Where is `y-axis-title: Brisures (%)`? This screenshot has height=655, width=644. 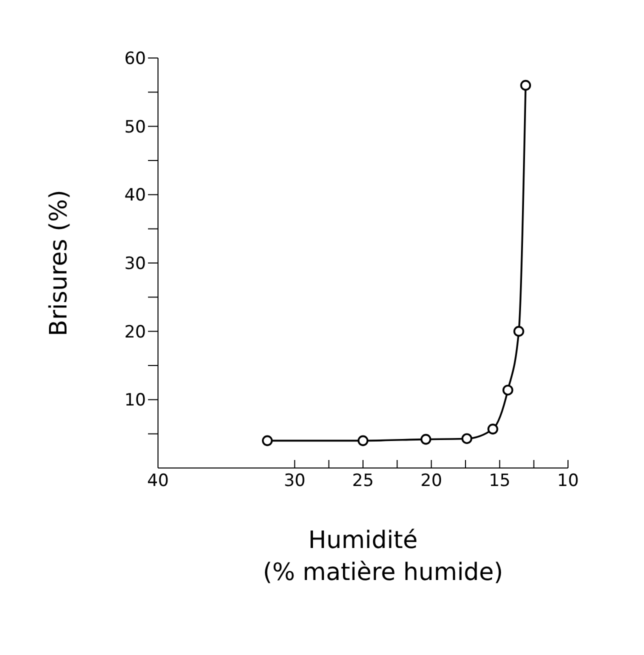
y-axis-title: Brisures (%) is located at coordinates (58, 263).